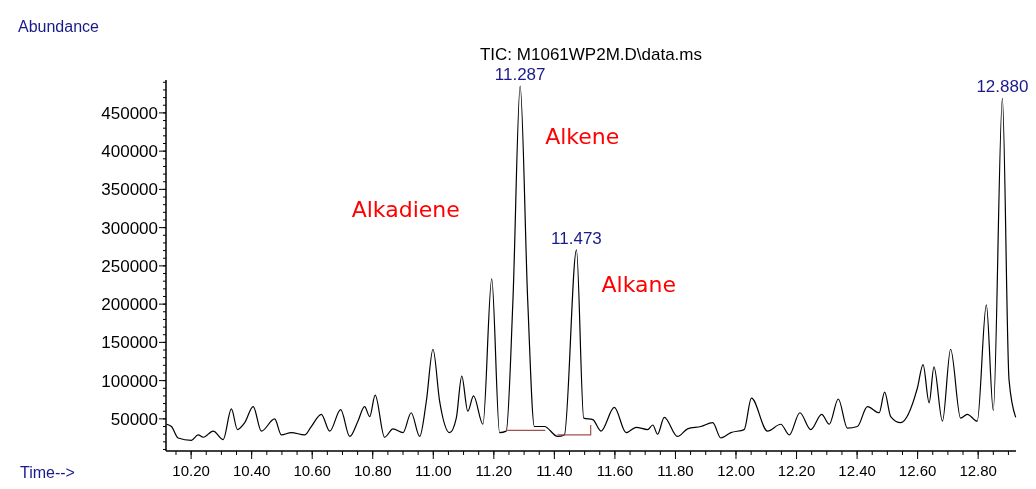 The image size is (1036, 489). What do you see at coordinates (554, 470) in the screenshot?
I see `x-tick-label: 11.40` at bounding box center [554, 470].